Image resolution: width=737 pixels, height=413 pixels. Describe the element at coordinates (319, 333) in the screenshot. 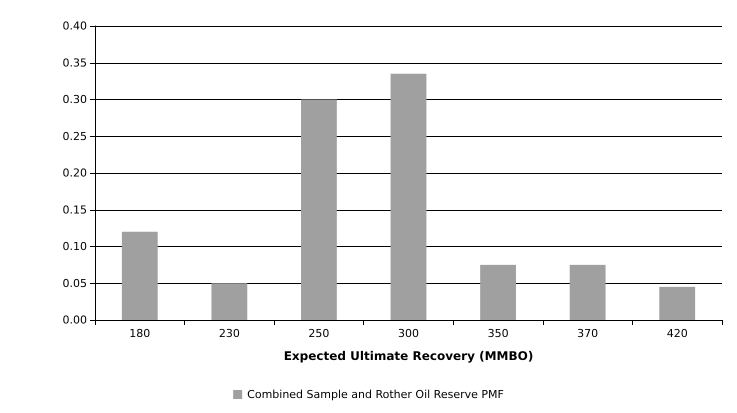

I see `x-tick-label: 250` at that location.